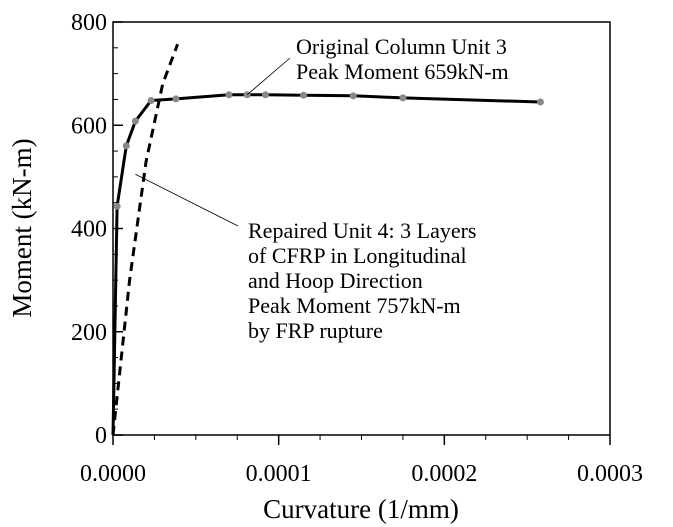 This screenshot has height=527, width=673. Describe the element at coordinates (444, 474) in the screenshot. I see `x-tick-label: 0.0002` at that location.